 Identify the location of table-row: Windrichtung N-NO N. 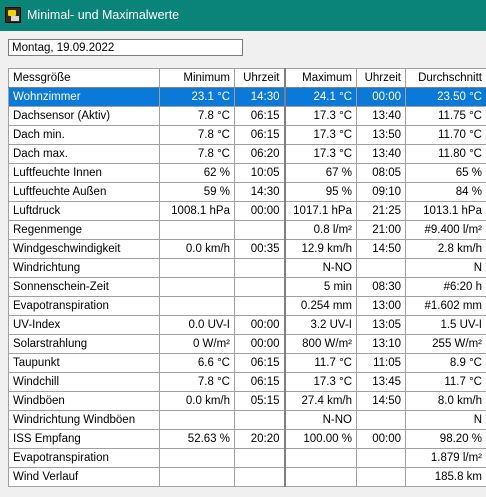
(247, 268).